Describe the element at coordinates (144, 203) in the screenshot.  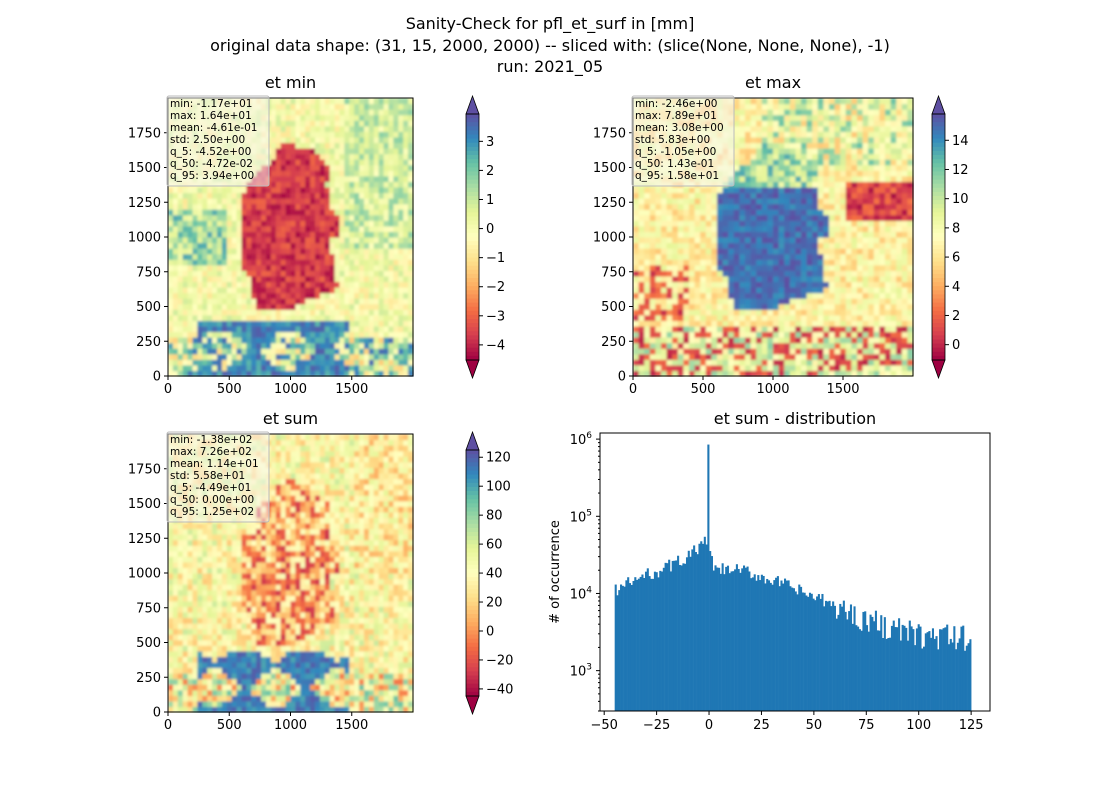
I see `y-tick-label: 1250` at that location.